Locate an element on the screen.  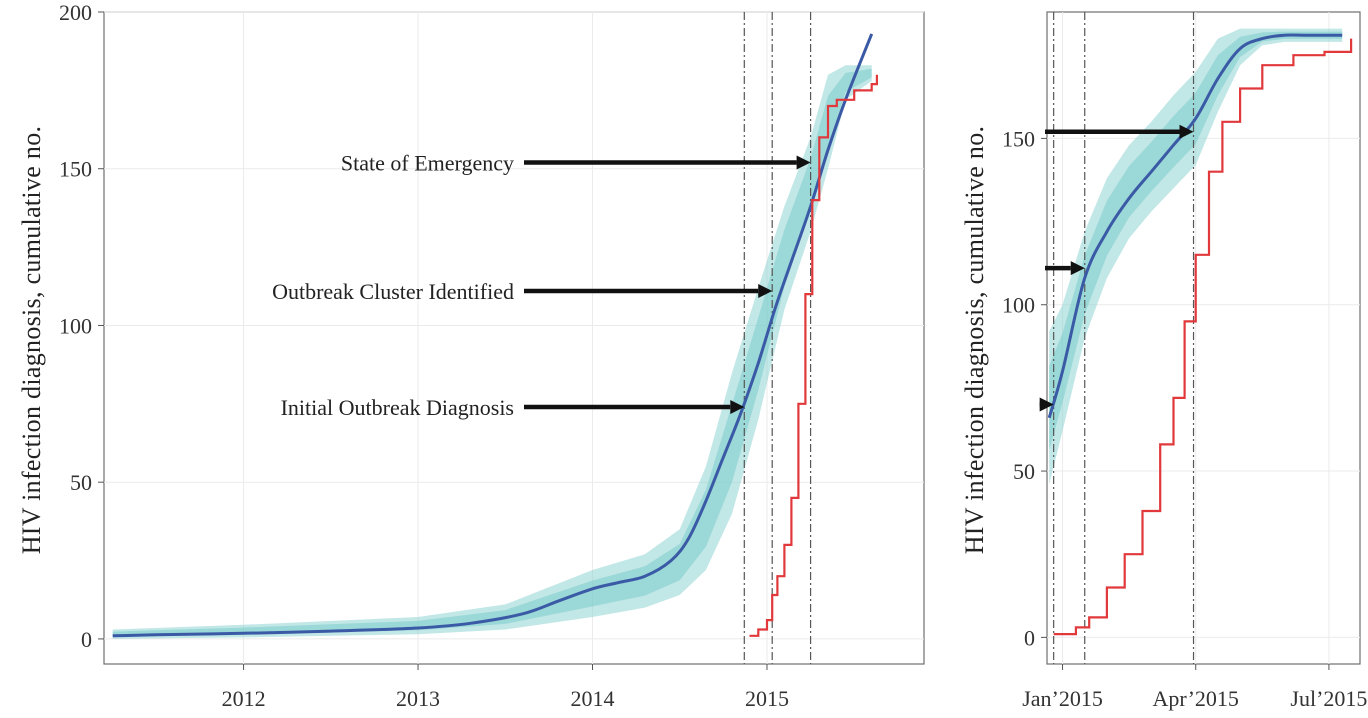
annotation-label: Outbreak Cluster Identified is located at coordinates (393, 291).